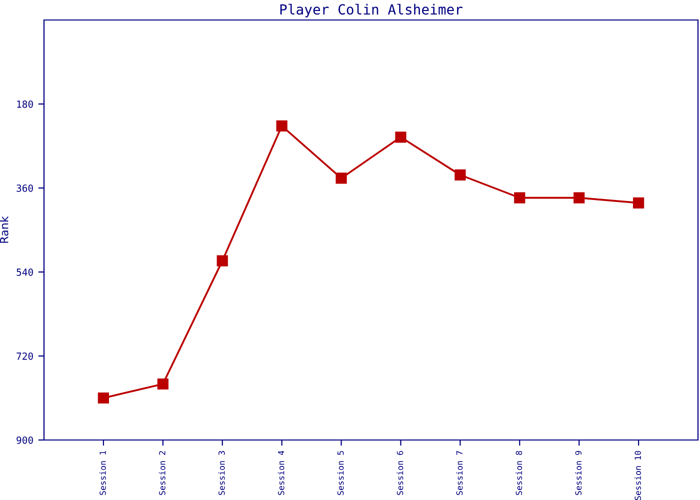 This screenshot has width=700, height=500. What do you see at coordinates (221, 473) in the screenshot?
I see `x-tick-label: Session 3` at bounding box center [221, 473].